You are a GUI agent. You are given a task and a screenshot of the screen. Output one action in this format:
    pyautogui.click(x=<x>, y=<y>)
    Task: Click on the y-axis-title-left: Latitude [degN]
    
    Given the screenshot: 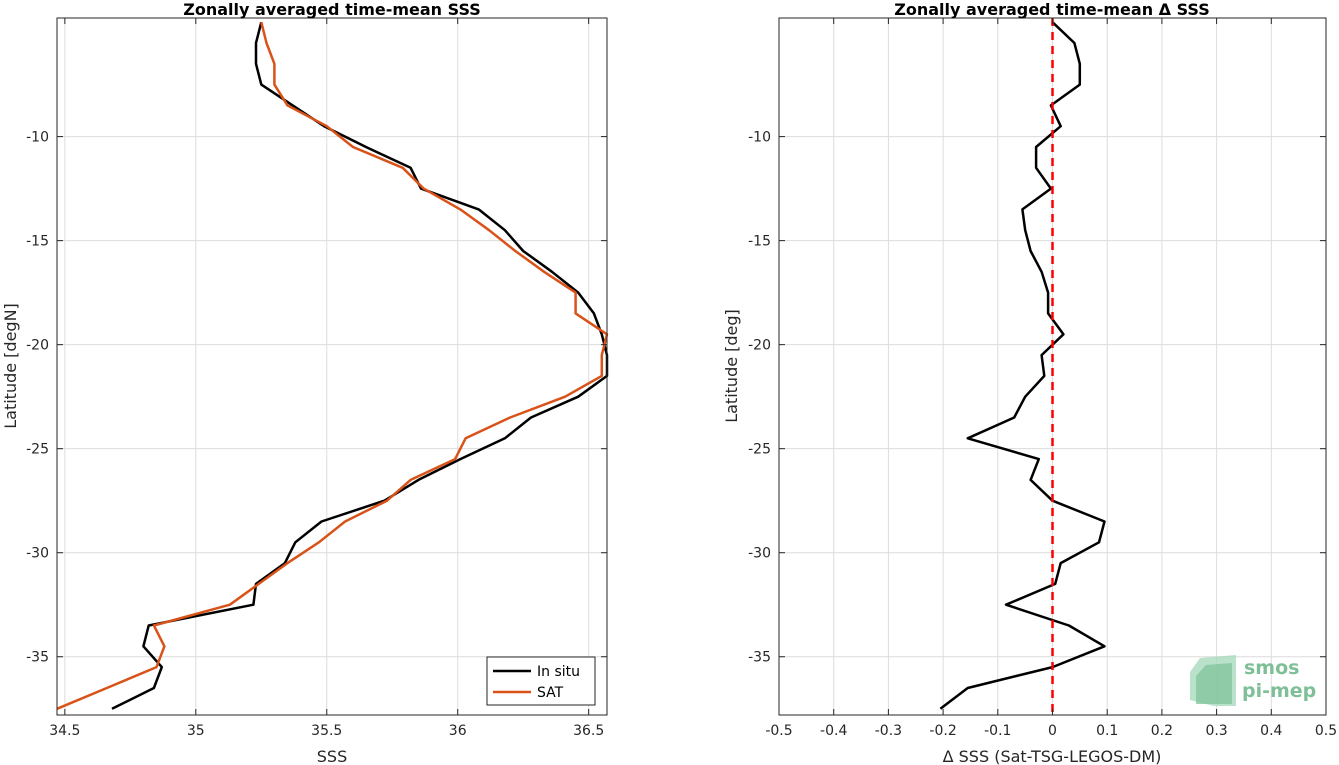 What is the action you would take?
    pyautogui.click(x=10, y=366)
    